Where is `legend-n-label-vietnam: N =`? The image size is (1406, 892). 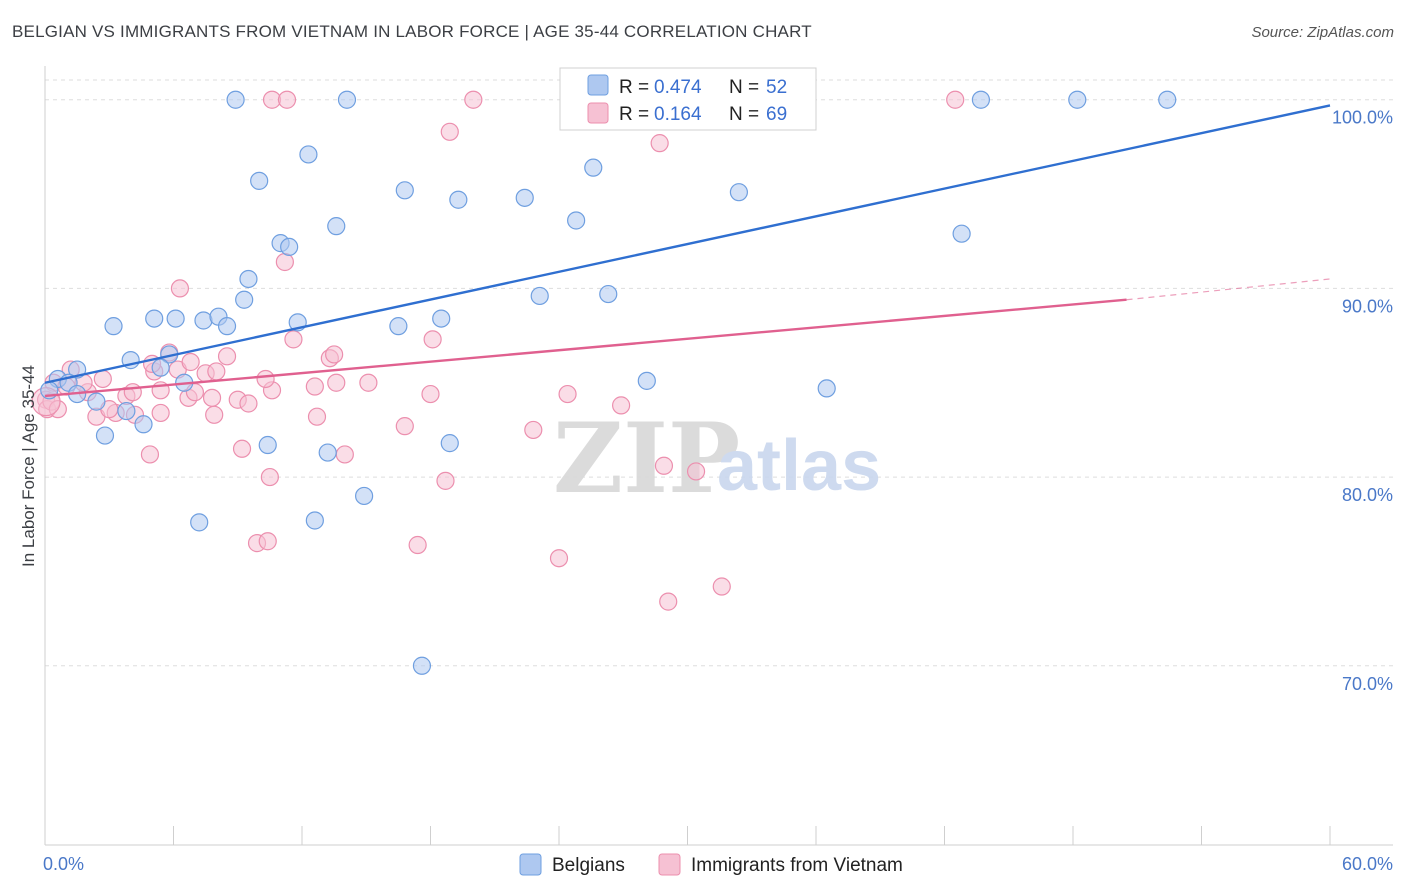
legend-n-label-vietnam: N = is located at coordinates (744, 114).